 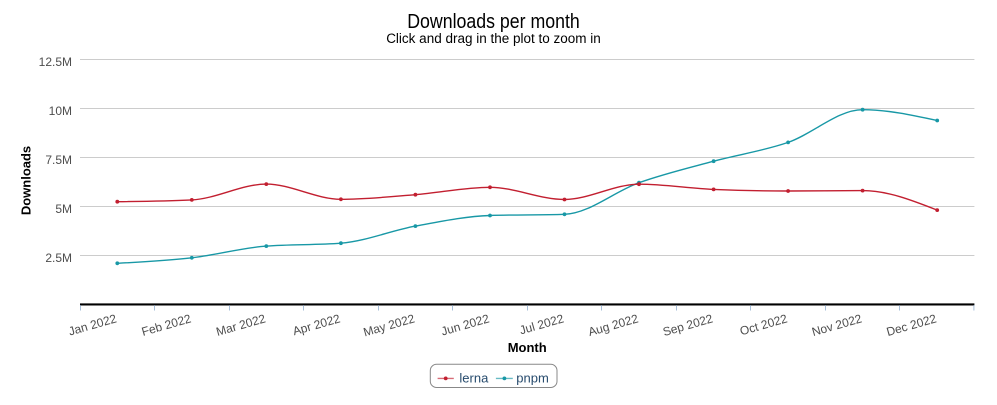 I want to click on svg-text: 7.5M, so click(x=58, y=160).